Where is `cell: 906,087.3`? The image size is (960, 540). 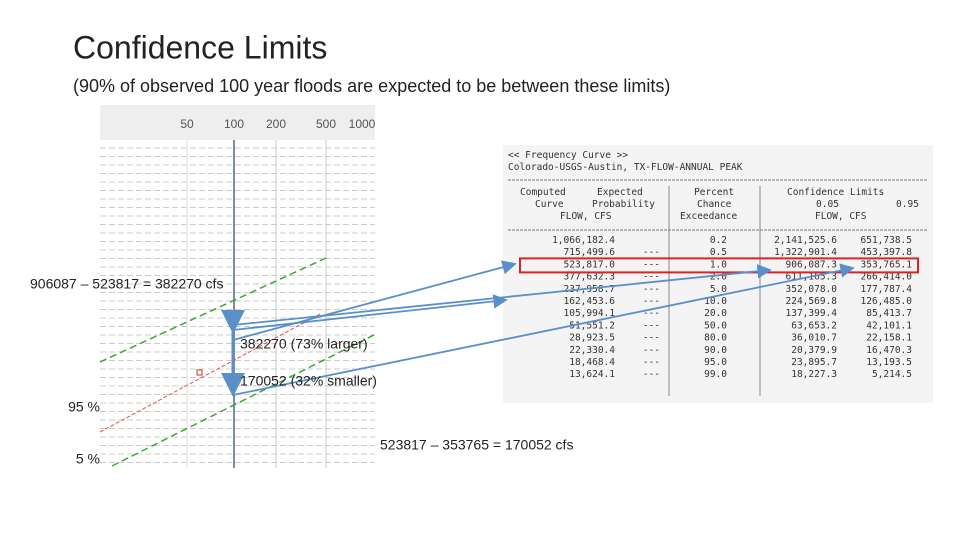 cell: 906,087.3 is located at coordinates (811, 264).